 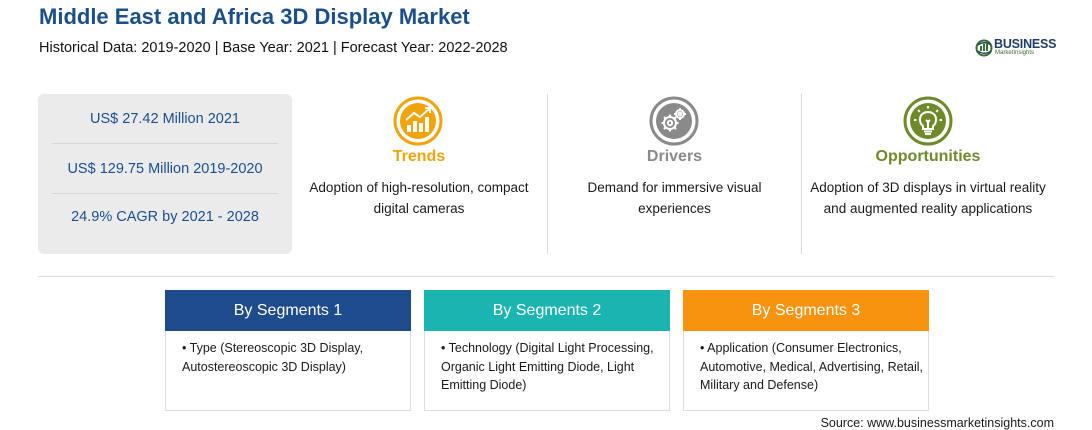 What do you see at coordinates (984, 48) in the screenshot?
I see `globe-logo-icon` at bounding box center [984, 48].